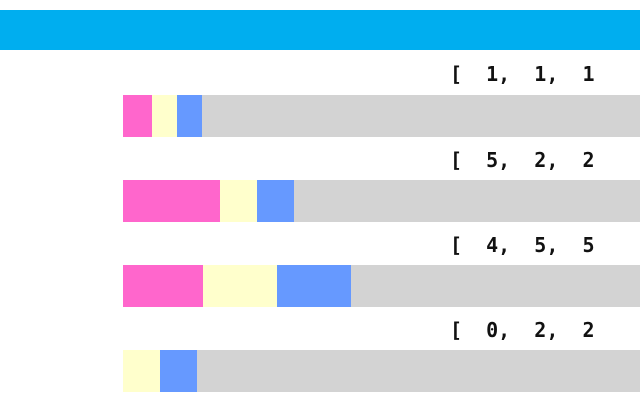 The width and height of the screenshot is (640, 400). I want to click on row-label-3: [ 4, 5, 5, so click(522, 245).